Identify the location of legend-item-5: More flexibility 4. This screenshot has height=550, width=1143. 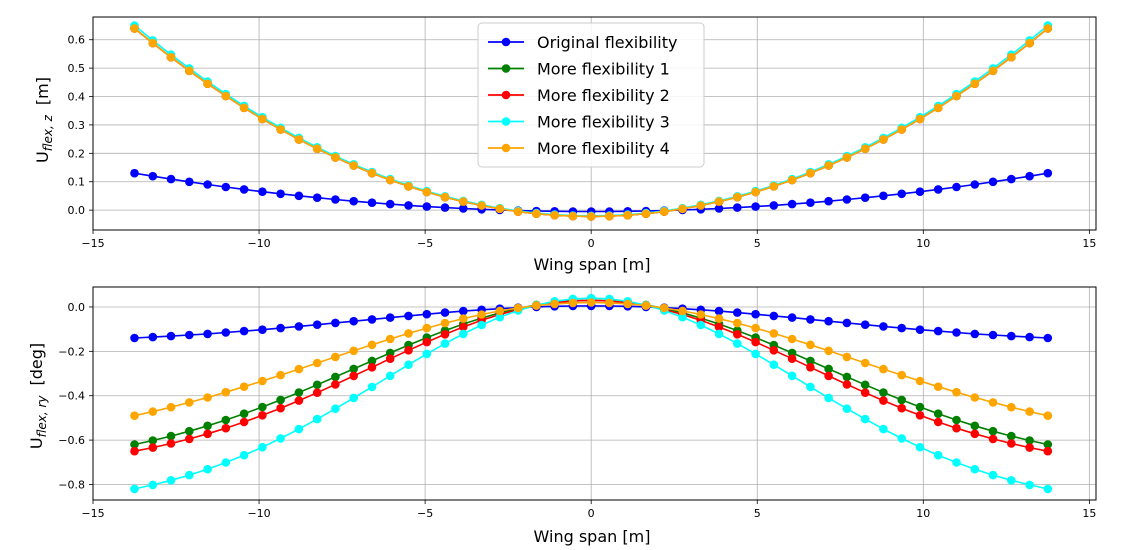
(579, 148).